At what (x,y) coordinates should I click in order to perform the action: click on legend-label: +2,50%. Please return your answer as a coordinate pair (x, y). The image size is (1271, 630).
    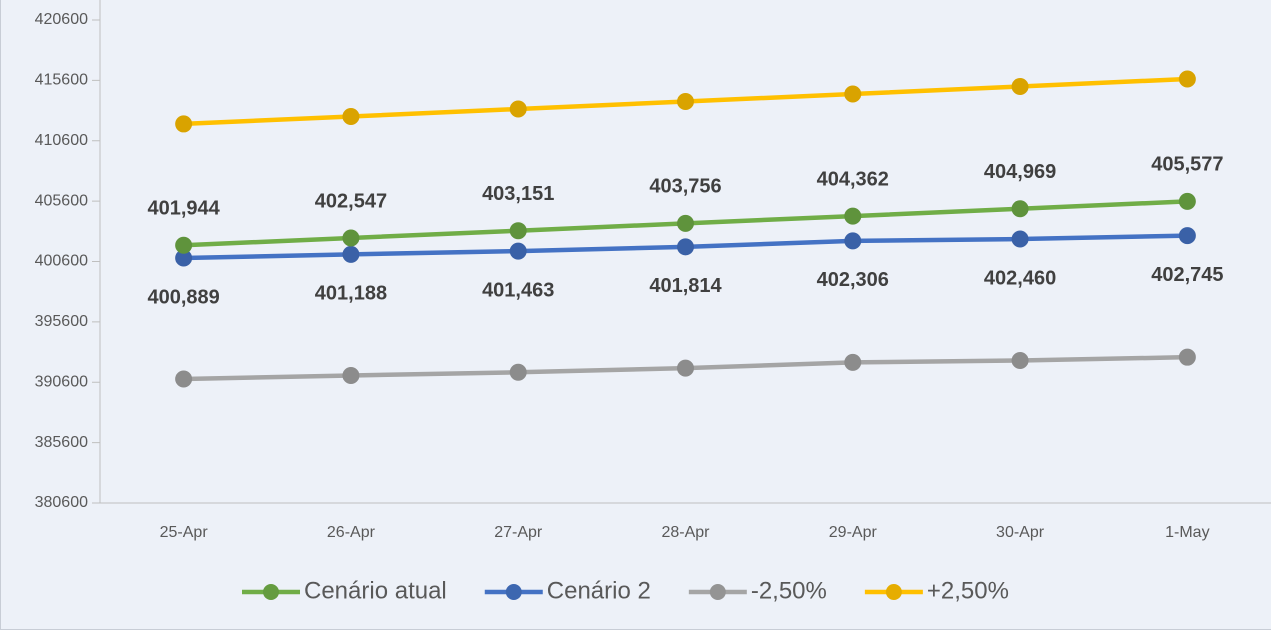
    Looking at the image, I should click on (968, 590).